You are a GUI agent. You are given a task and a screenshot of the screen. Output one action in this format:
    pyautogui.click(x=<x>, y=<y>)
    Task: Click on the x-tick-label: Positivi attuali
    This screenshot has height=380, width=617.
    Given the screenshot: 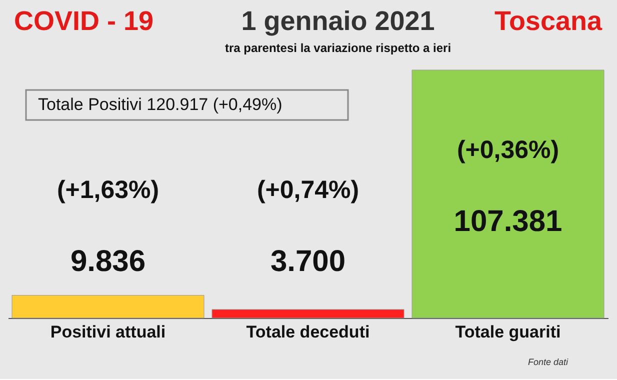 What is the action you would take?
    pyautogui.click(x=108, y=332)
    